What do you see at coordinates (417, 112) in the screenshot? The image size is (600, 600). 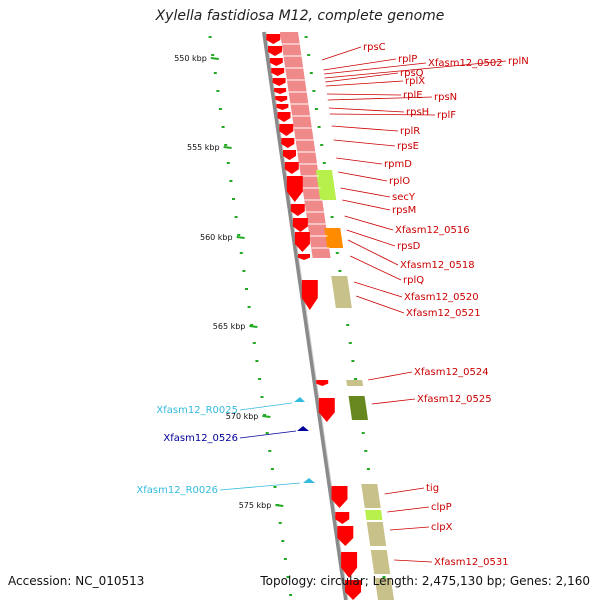 I see `gene-label-rpsh: rpsH` at bounding box center [417, 112].